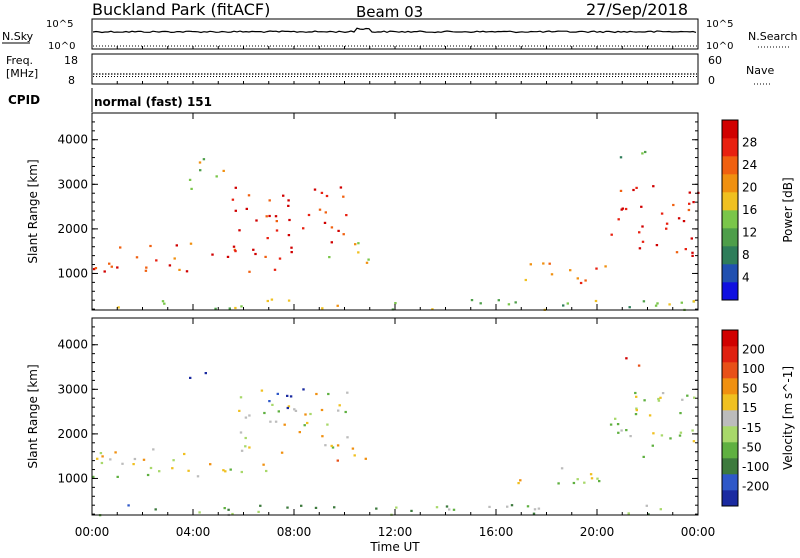 This screenshot has width=800, height=558. I want to click on cpid-value: normal (fast) 151, so click(153, 102).